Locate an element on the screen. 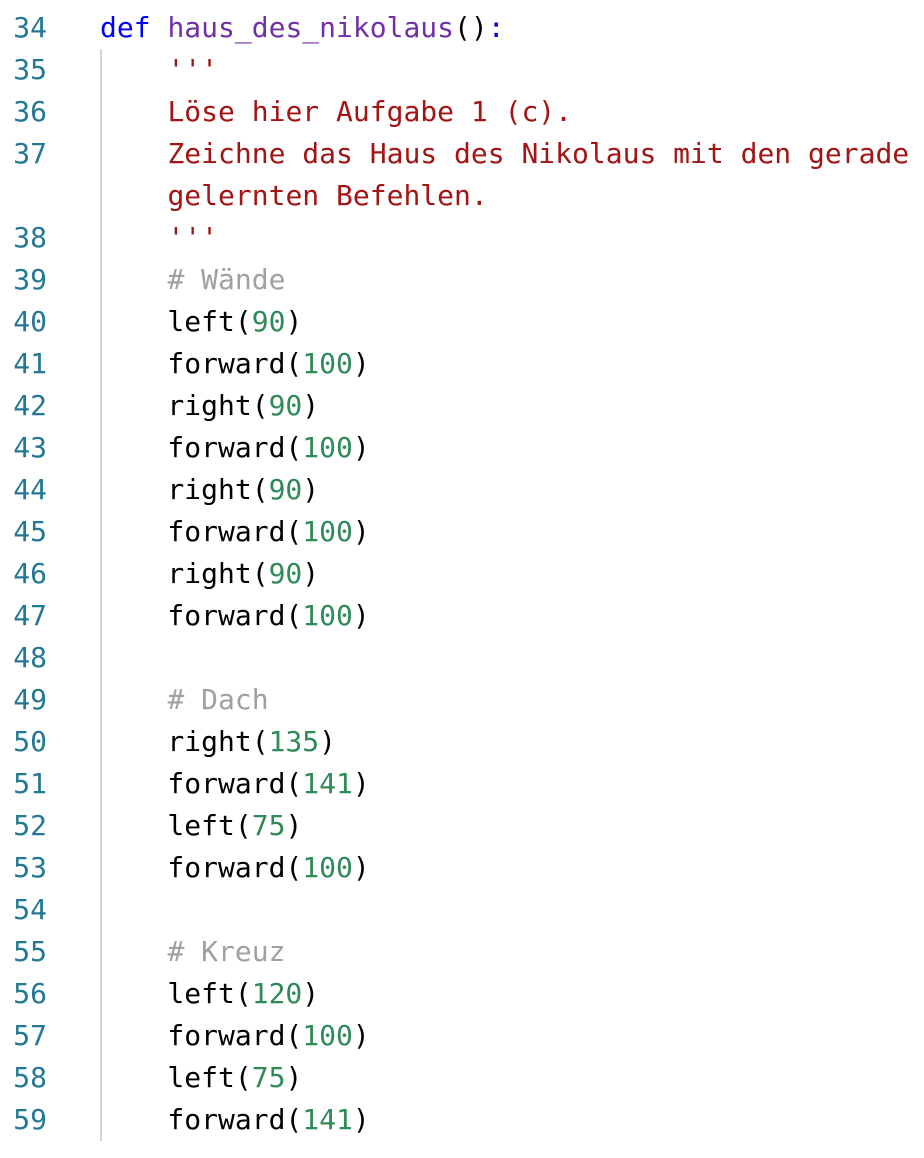  code-text: # Wände is located at coordinates (192, 280).